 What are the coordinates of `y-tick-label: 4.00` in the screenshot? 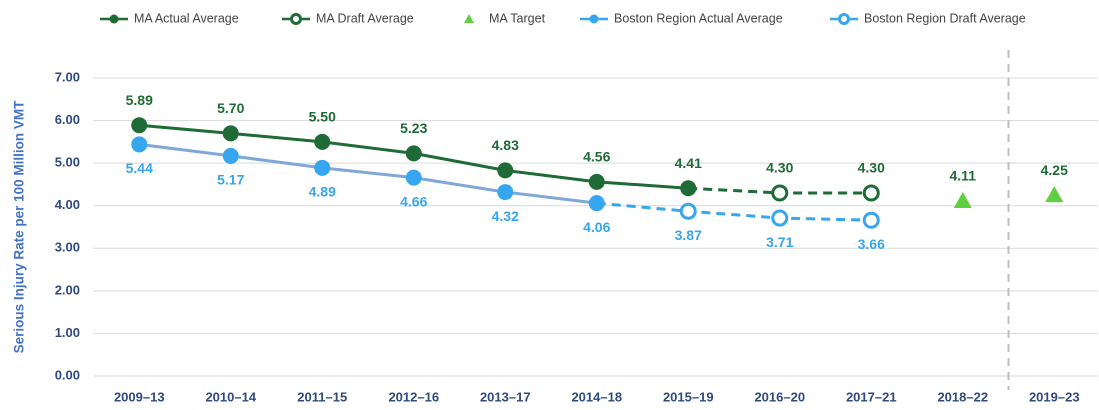 It's located at (67, 204).